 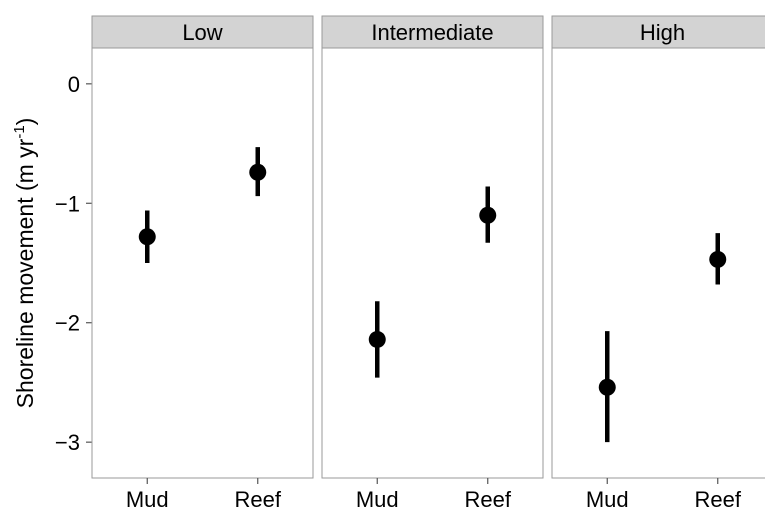 I want to click on y-axis-title: Shoreline movement (m yr-1), so click(x=24, y=263).